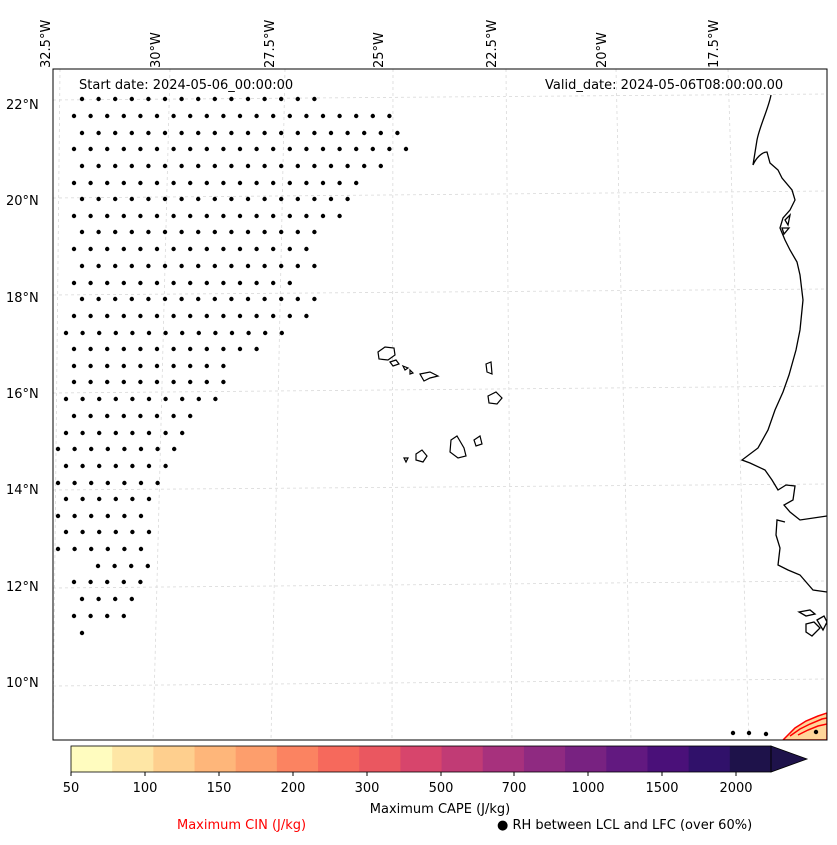  Describe the element at coordinates (783, 365) in the screenshot. I see `coastline` at that location.